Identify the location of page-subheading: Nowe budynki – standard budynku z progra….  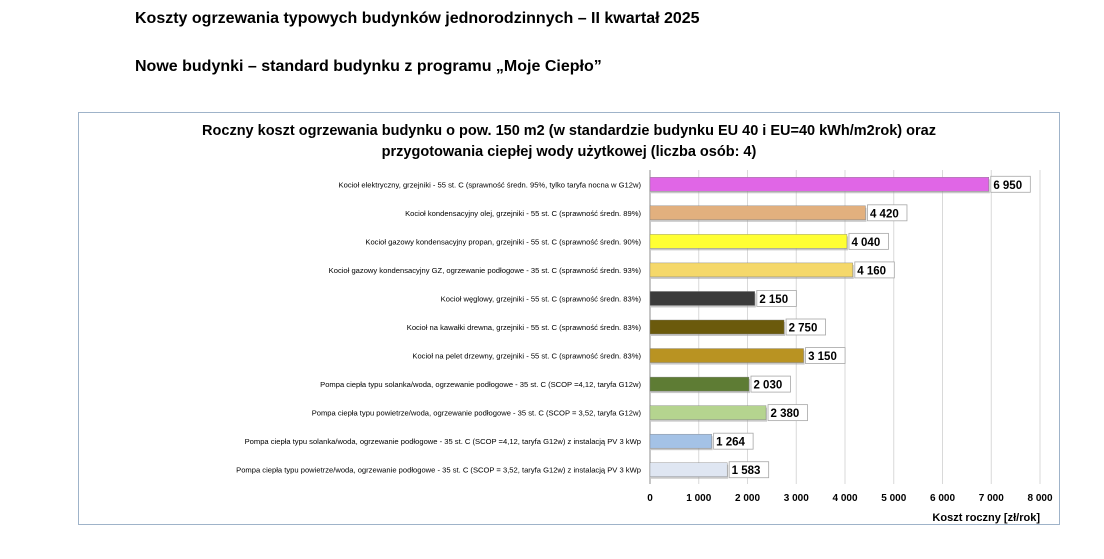
(368, 66).